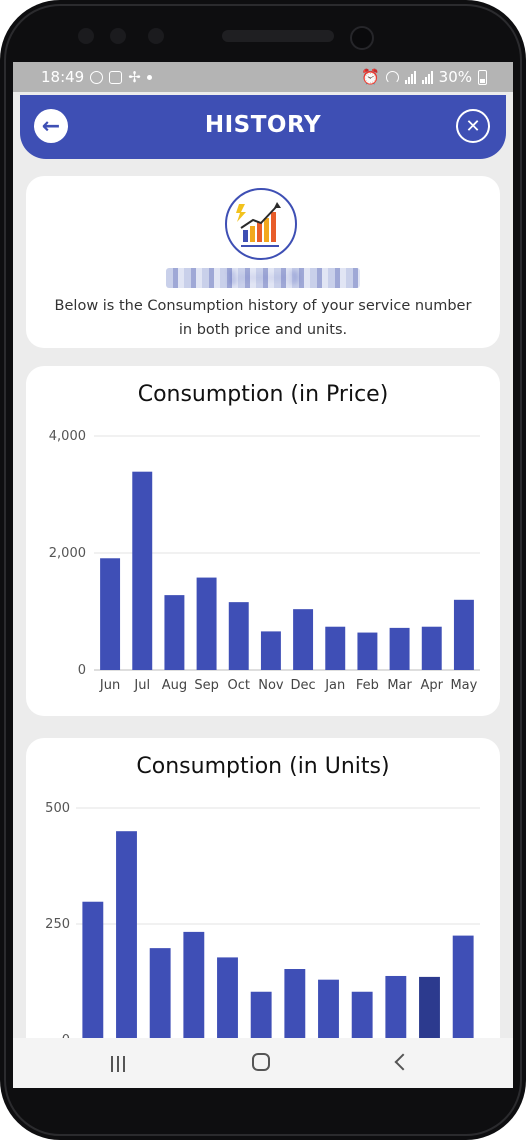 The height and width of the screenshot is (1140, 526). What do you see at coordinates (67, 436) in the screenshot?
I see `y-tick-label: 4,000` at bounding box center [67, 436].